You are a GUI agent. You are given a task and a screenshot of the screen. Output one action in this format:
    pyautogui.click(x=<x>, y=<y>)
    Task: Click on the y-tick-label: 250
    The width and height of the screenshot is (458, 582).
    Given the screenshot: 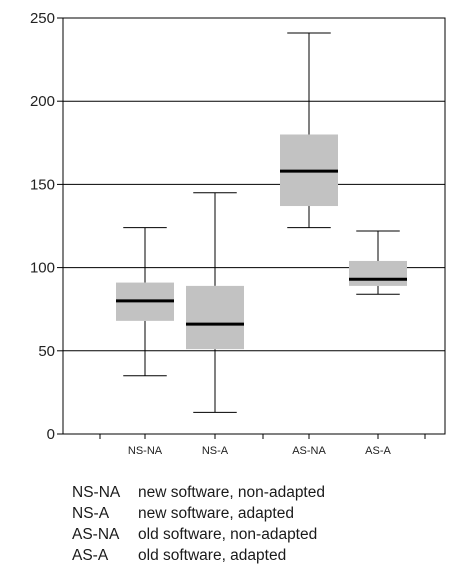 What is the action you would take?
    pyautogui.click(x=42, y=18)
    